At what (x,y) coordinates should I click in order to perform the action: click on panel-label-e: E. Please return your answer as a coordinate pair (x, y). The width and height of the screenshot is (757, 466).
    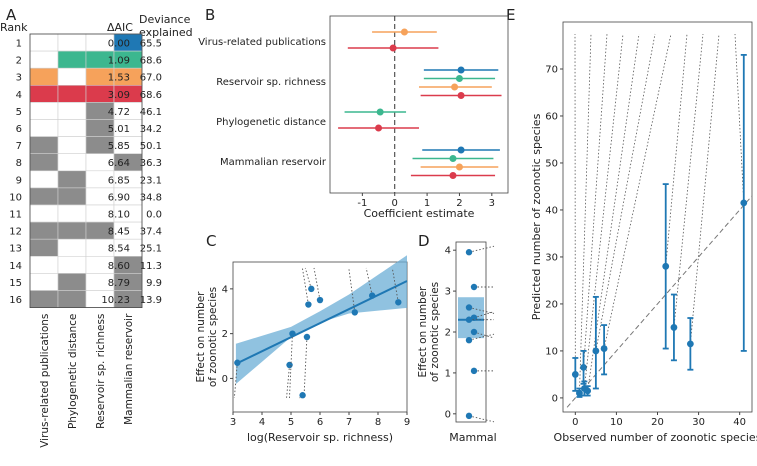
    Looking at the image, I should click on (510, 15).